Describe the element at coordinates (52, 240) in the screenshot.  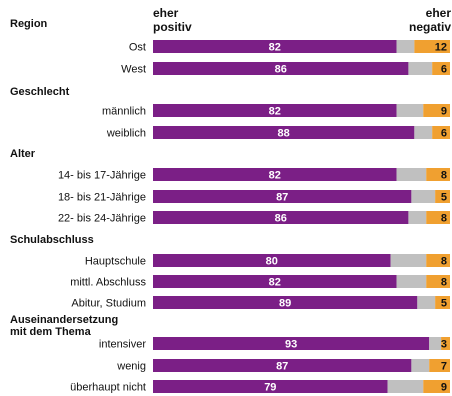
I see `group-title: Schulabschluss` at that location.